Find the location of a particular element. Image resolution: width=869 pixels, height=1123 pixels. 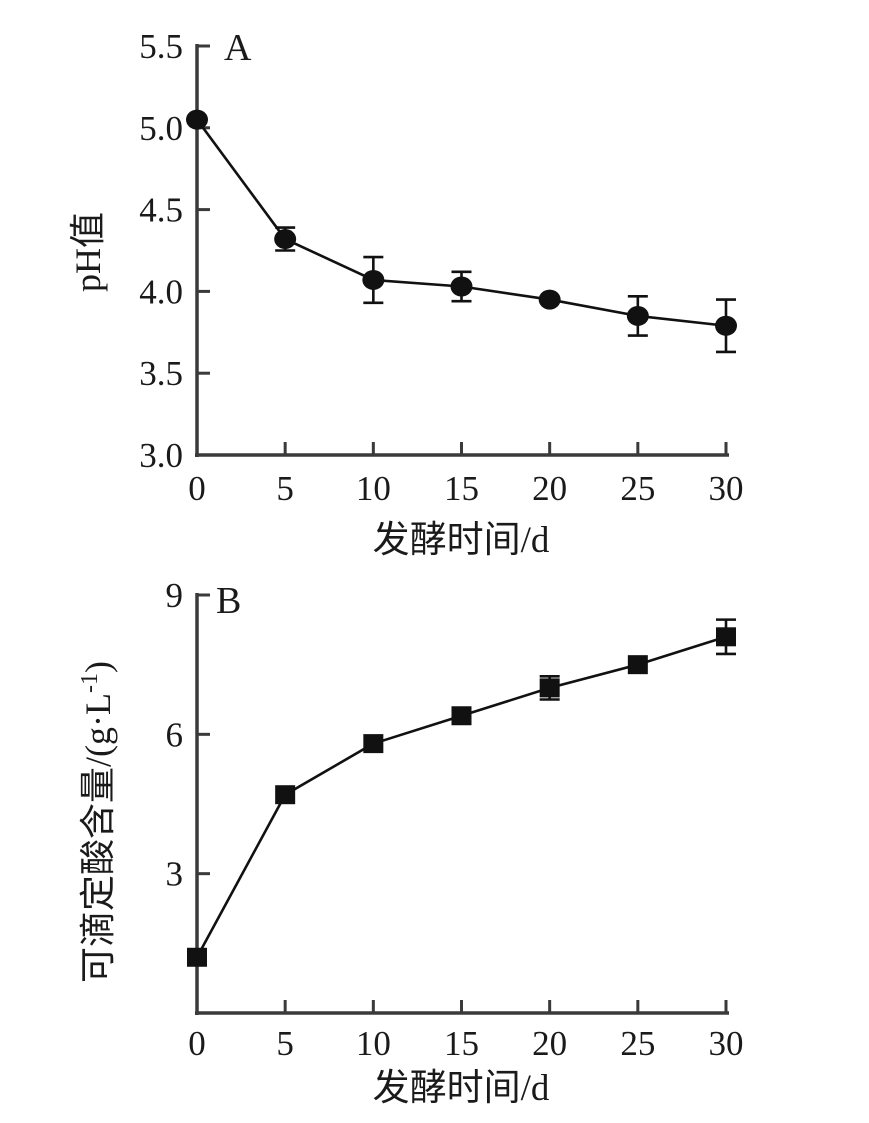

panel-letter: A is located at coordinates (238, 48).